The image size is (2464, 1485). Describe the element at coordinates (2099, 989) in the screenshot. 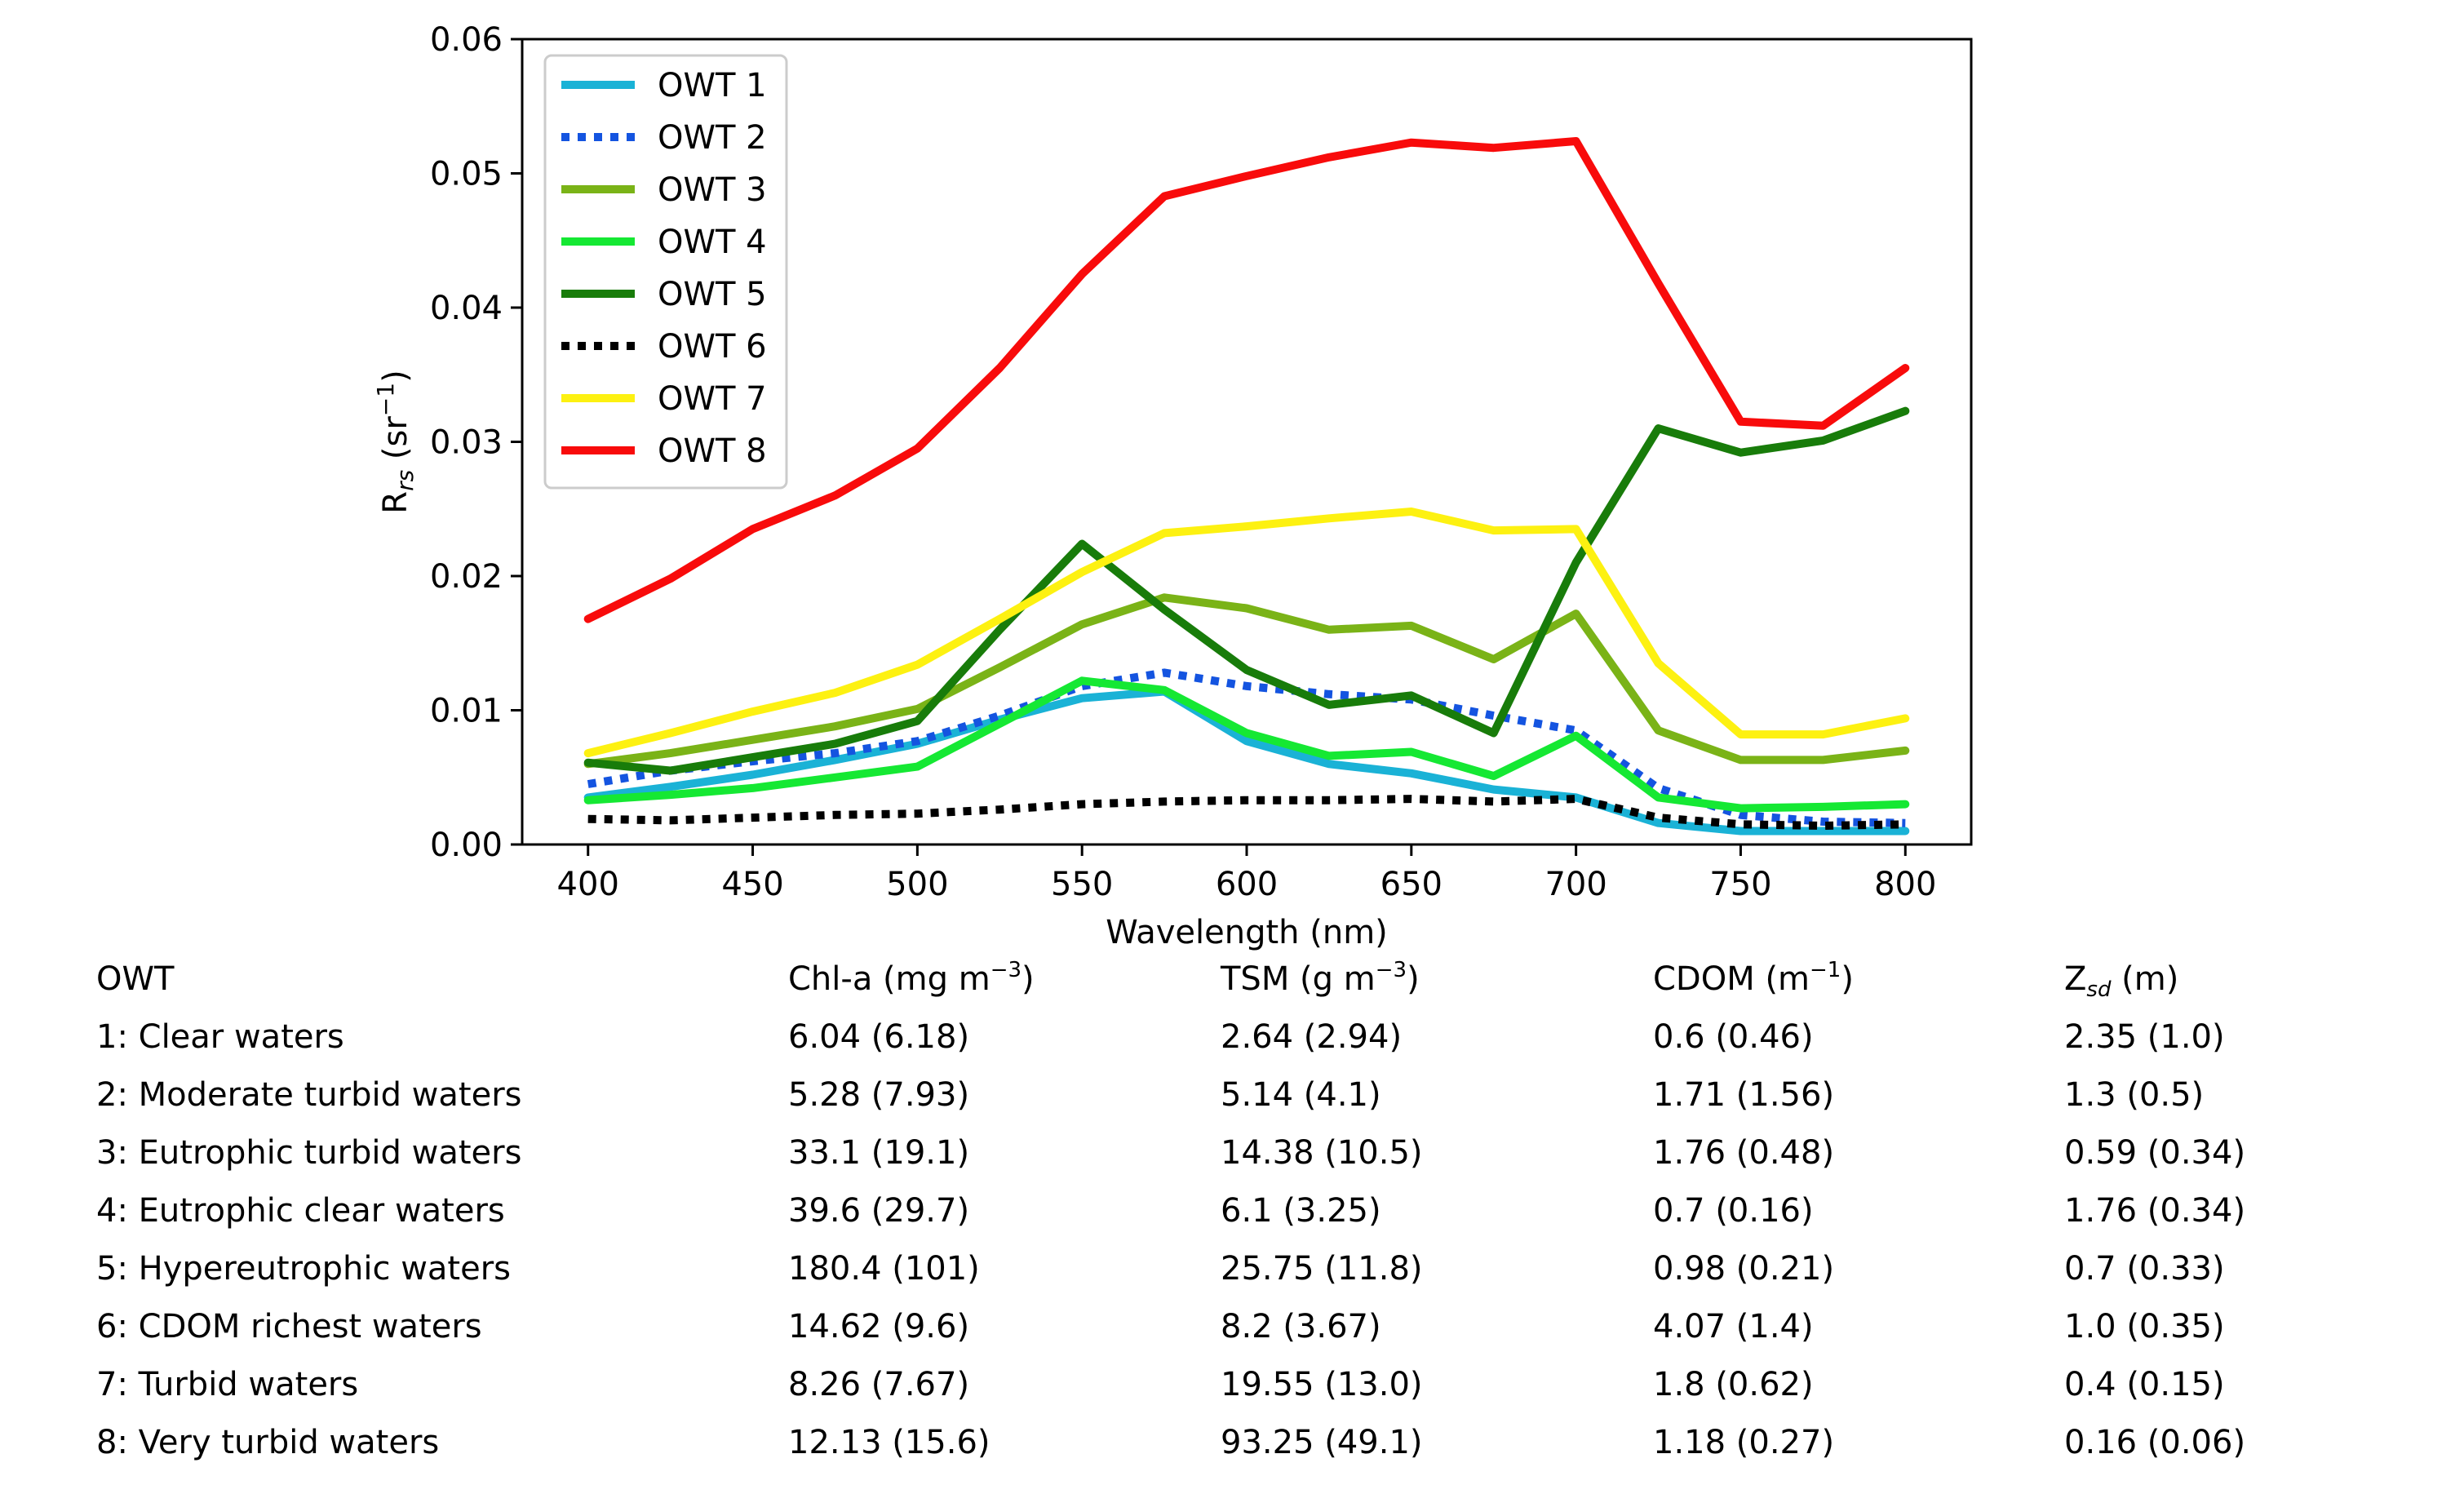

I see `header-subscript: sd` at that location.